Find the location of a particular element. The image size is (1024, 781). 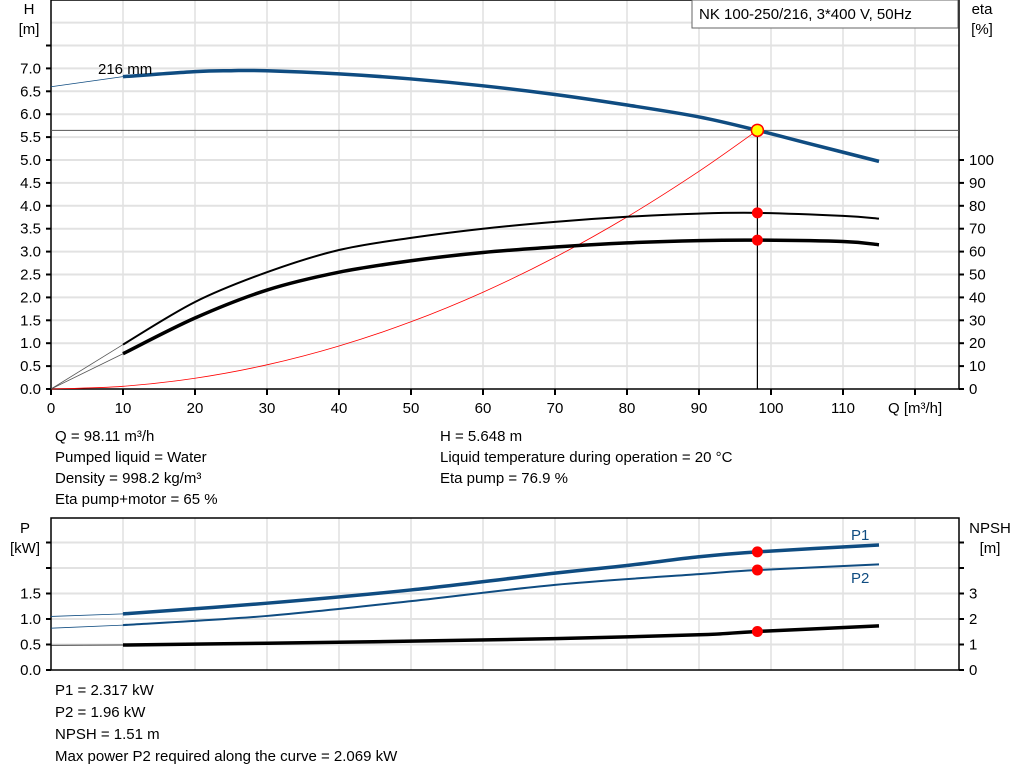

y-tick-label: 6.0 is located at coordinates (30, 114).